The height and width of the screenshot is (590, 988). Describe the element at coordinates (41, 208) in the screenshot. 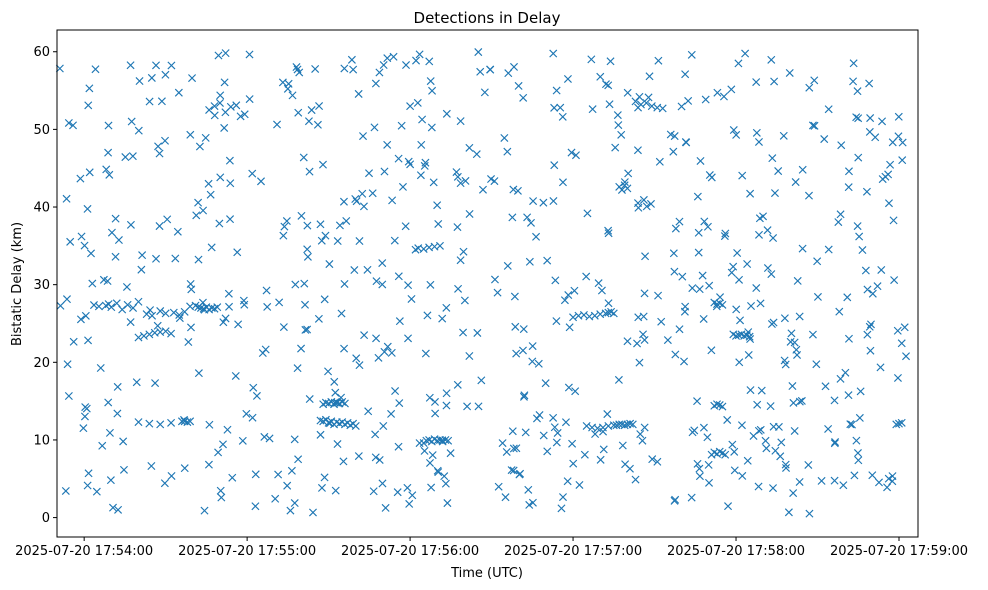

I see `y-tick-label: 40` at that location.